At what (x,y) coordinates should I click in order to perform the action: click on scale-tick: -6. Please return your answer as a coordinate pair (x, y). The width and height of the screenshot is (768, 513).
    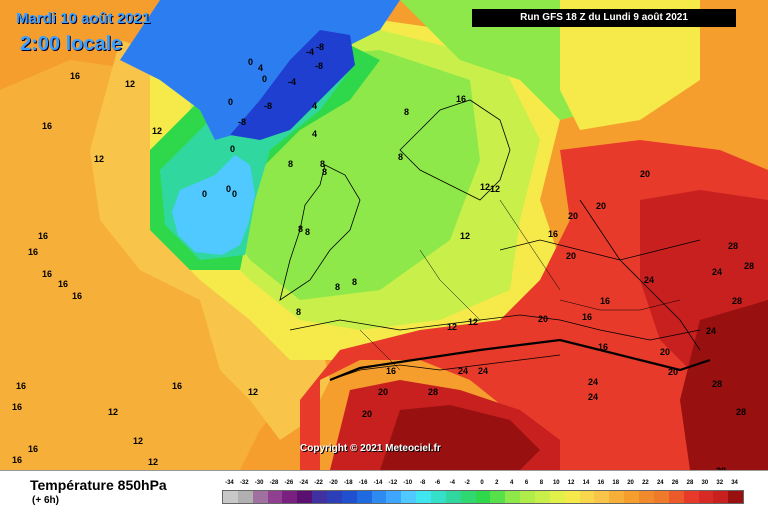
    Looking at the image, I should click on (437, 483).